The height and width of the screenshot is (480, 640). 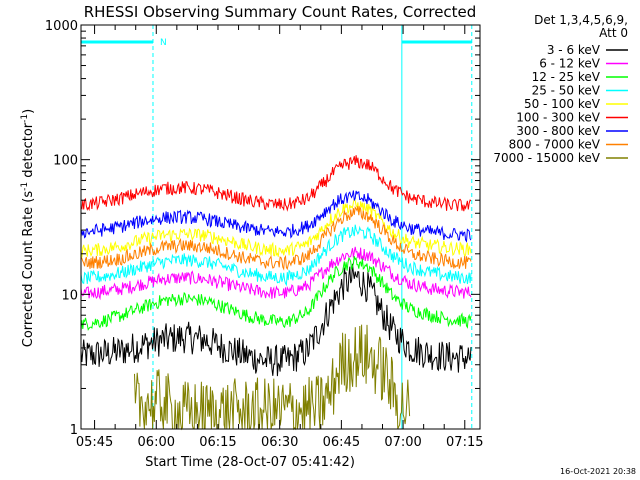 What do you see at coordinates (74, 430) in the screenshot?
I see `y-tick-label: 1` at bounding box center [74, 430].